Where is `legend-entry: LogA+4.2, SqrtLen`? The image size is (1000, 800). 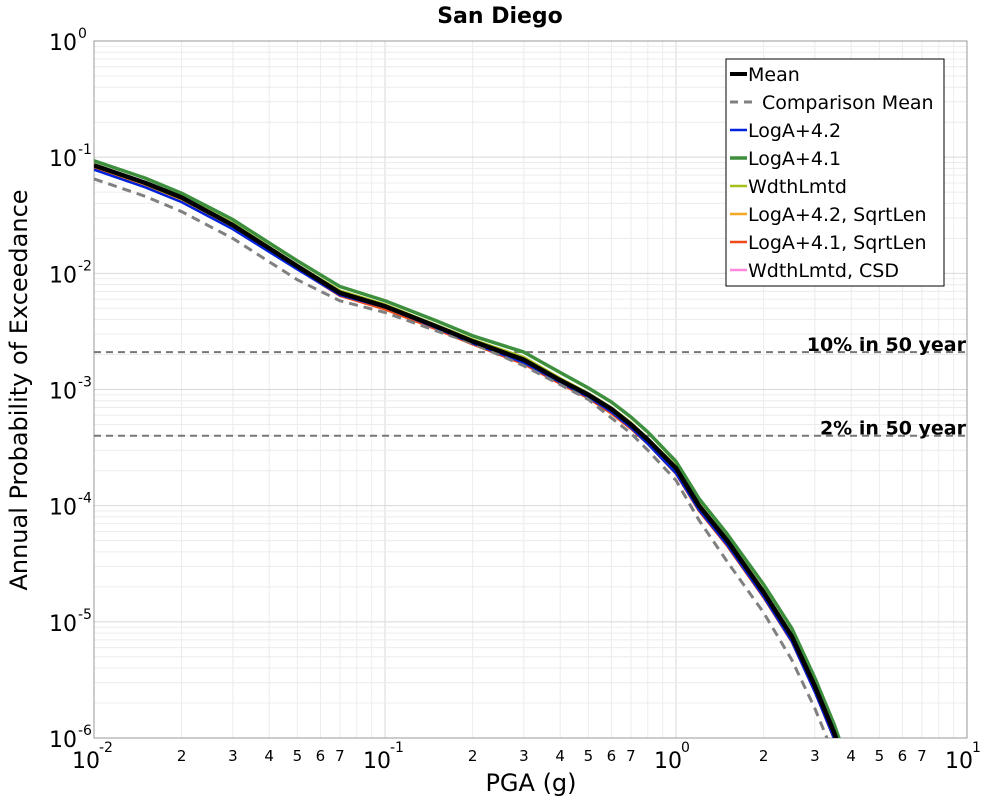 legend-entry: LogA+4.2, SqrtLen is located at coordinates (828, 215).